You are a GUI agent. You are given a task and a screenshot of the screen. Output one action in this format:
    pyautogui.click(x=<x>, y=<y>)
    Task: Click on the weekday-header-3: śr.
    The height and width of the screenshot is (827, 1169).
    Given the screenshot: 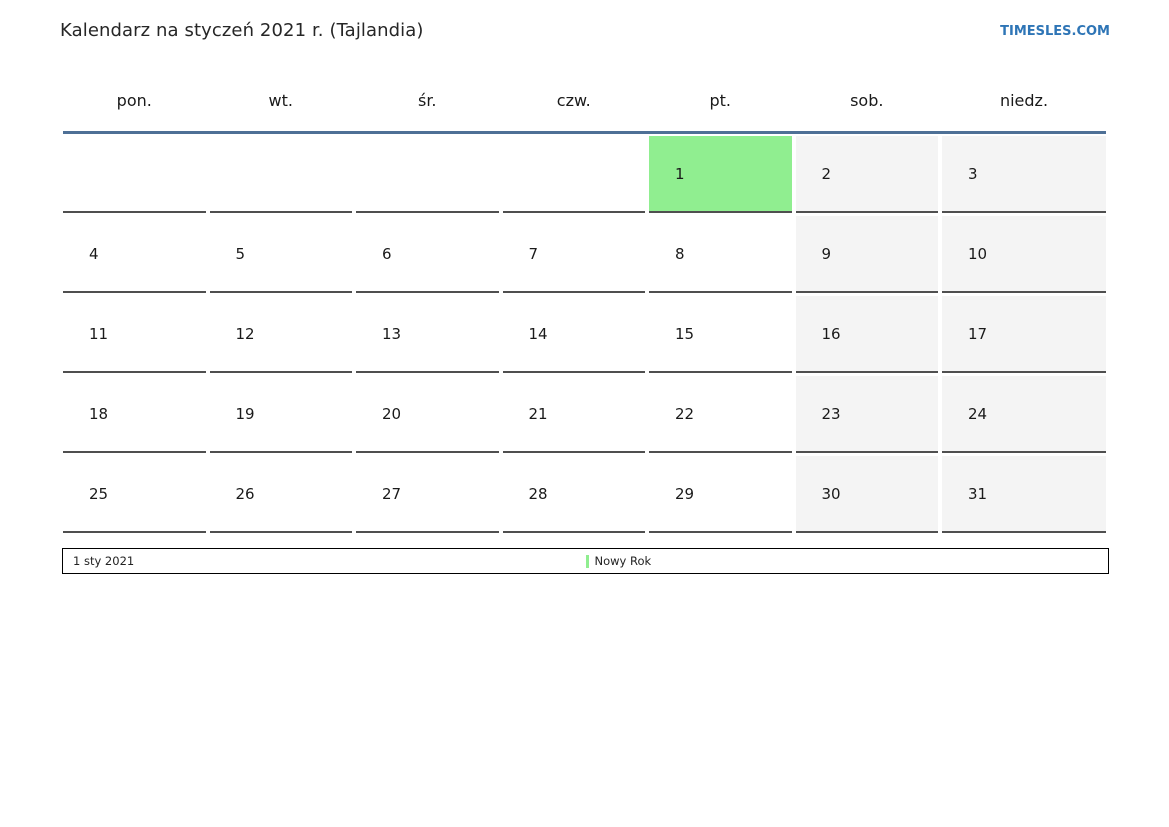 What is the action you would take?
    pyautogui.click(x=427, y=100)
    